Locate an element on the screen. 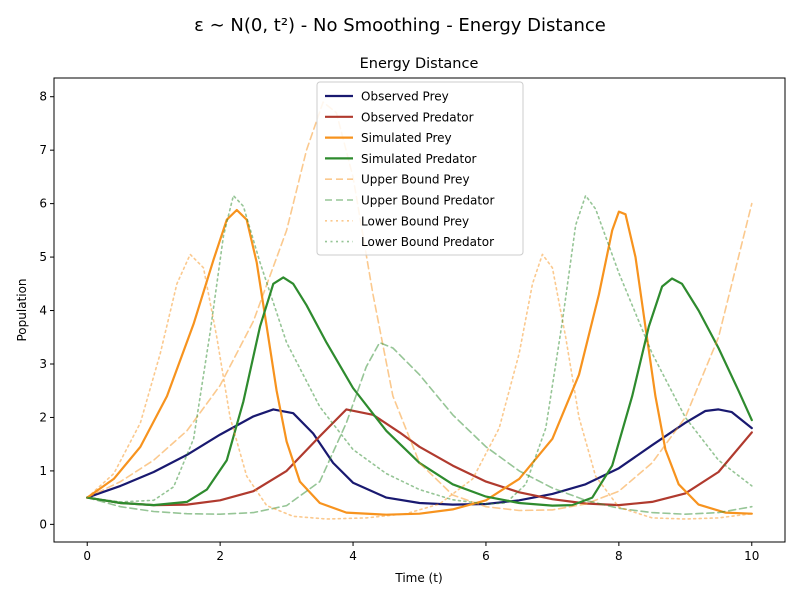  y-tick-label: 5 is located at coordinates (43, 257).